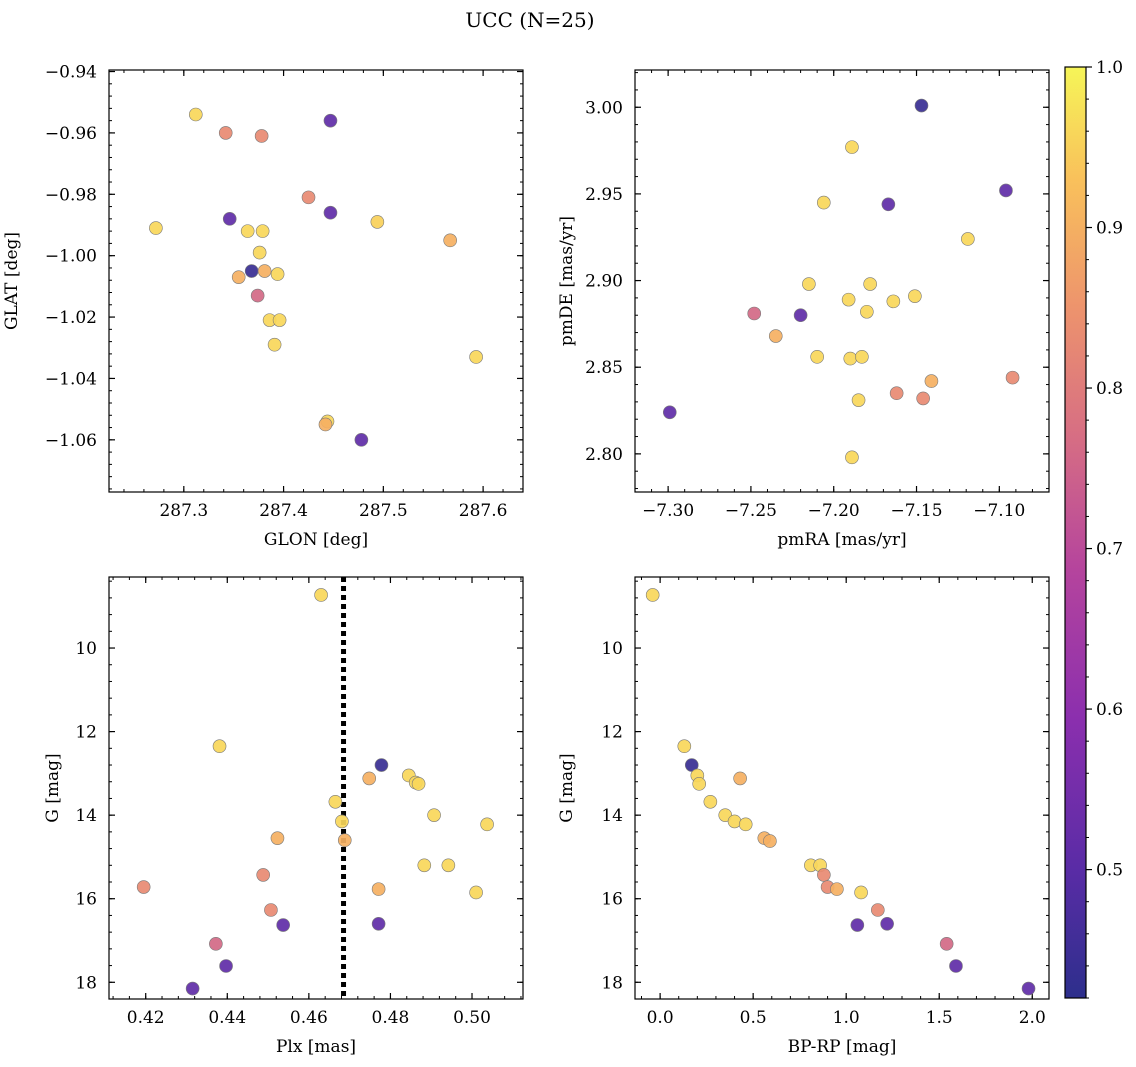 This screenshot has width=1136, height=1067. Describe the element at coordinates (916, 511) in the screenshot. I see `x-tick-label: −7.15` at that location.